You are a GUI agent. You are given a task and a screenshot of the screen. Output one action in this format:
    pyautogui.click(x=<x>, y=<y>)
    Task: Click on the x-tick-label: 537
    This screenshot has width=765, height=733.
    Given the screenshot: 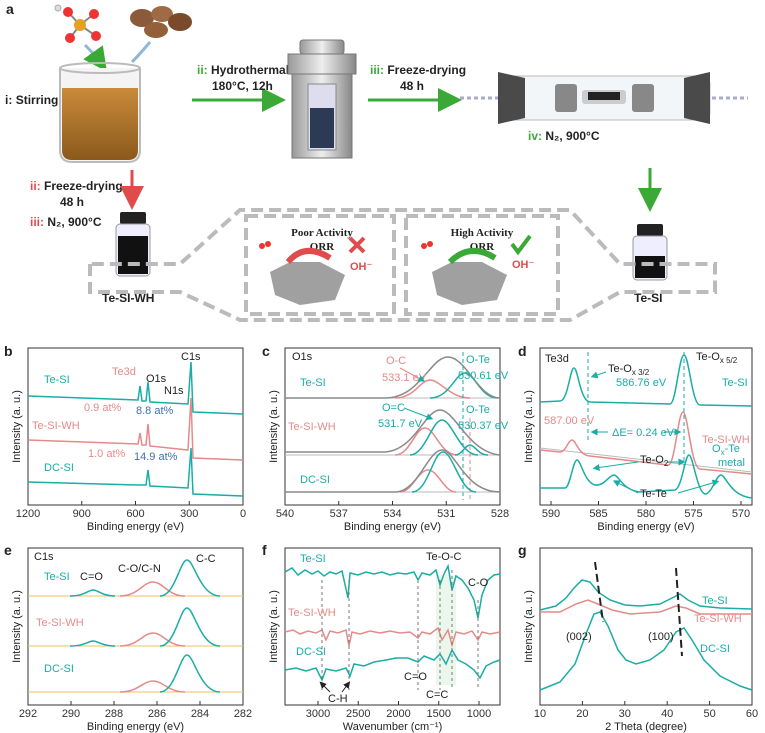 What is the action you would take?
    pyautogui.click(x=339, y=514)
    